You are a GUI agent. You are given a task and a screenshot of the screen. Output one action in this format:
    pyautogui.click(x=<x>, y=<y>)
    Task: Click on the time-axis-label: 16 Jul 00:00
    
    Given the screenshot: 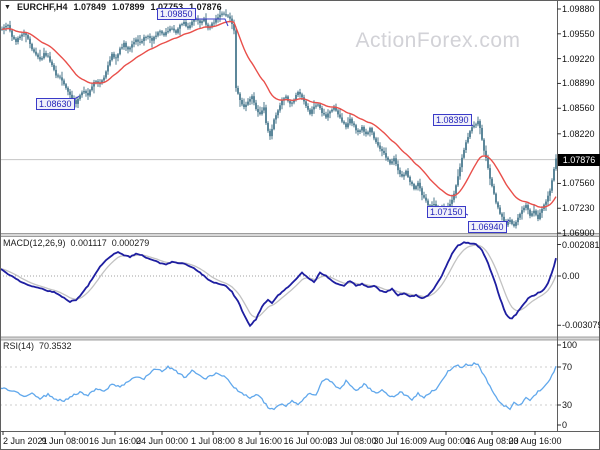 What is the action you would take?
    pyautogui.click(x=308, y=441)
    